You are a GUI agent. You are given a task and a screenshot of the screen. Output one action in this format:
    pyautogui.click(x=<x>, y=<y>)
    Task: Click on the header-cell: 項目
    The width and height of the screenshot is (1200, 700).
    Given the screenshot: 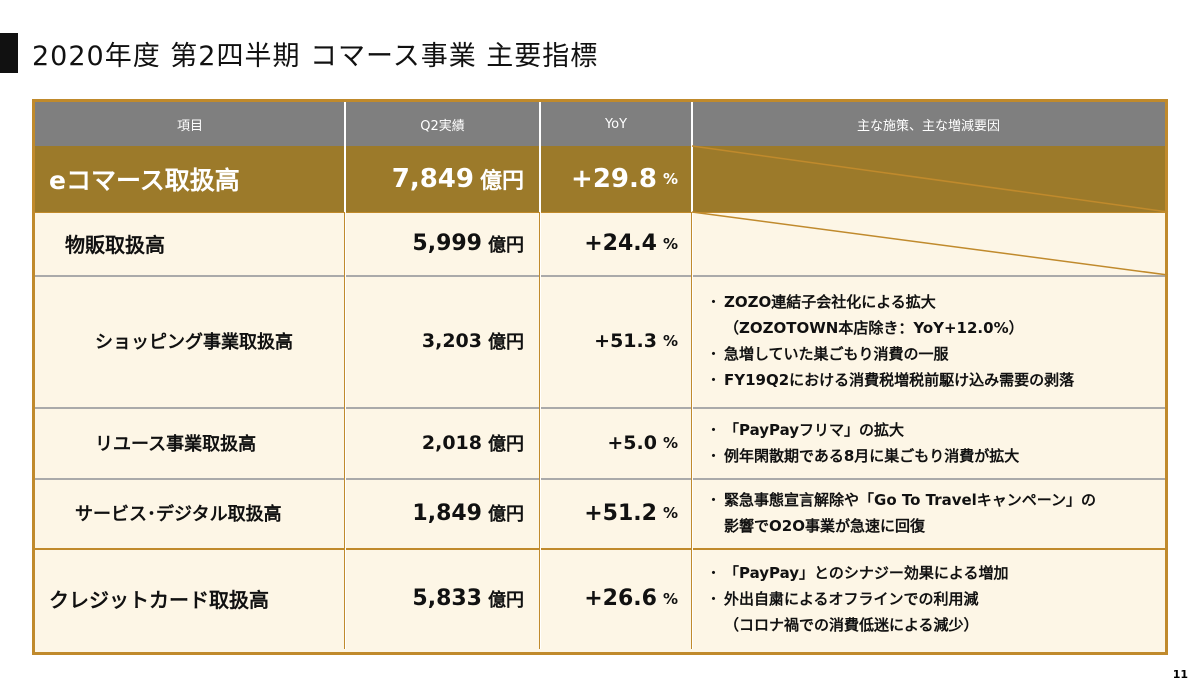 What is the action you would take?
    pyautogui.click(x=190, y=124)
    